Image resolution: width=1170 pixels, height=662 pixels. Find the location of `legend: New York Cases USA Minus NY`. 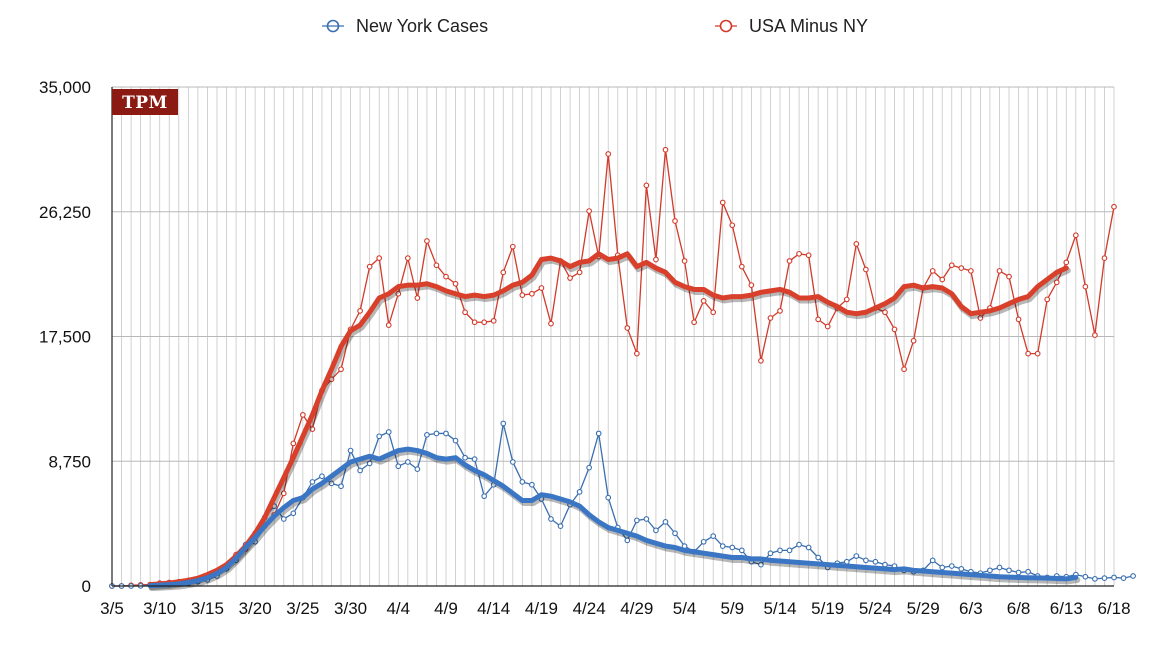

legend: New York Cases USA Minus NY is located at coordinates (595, 26).